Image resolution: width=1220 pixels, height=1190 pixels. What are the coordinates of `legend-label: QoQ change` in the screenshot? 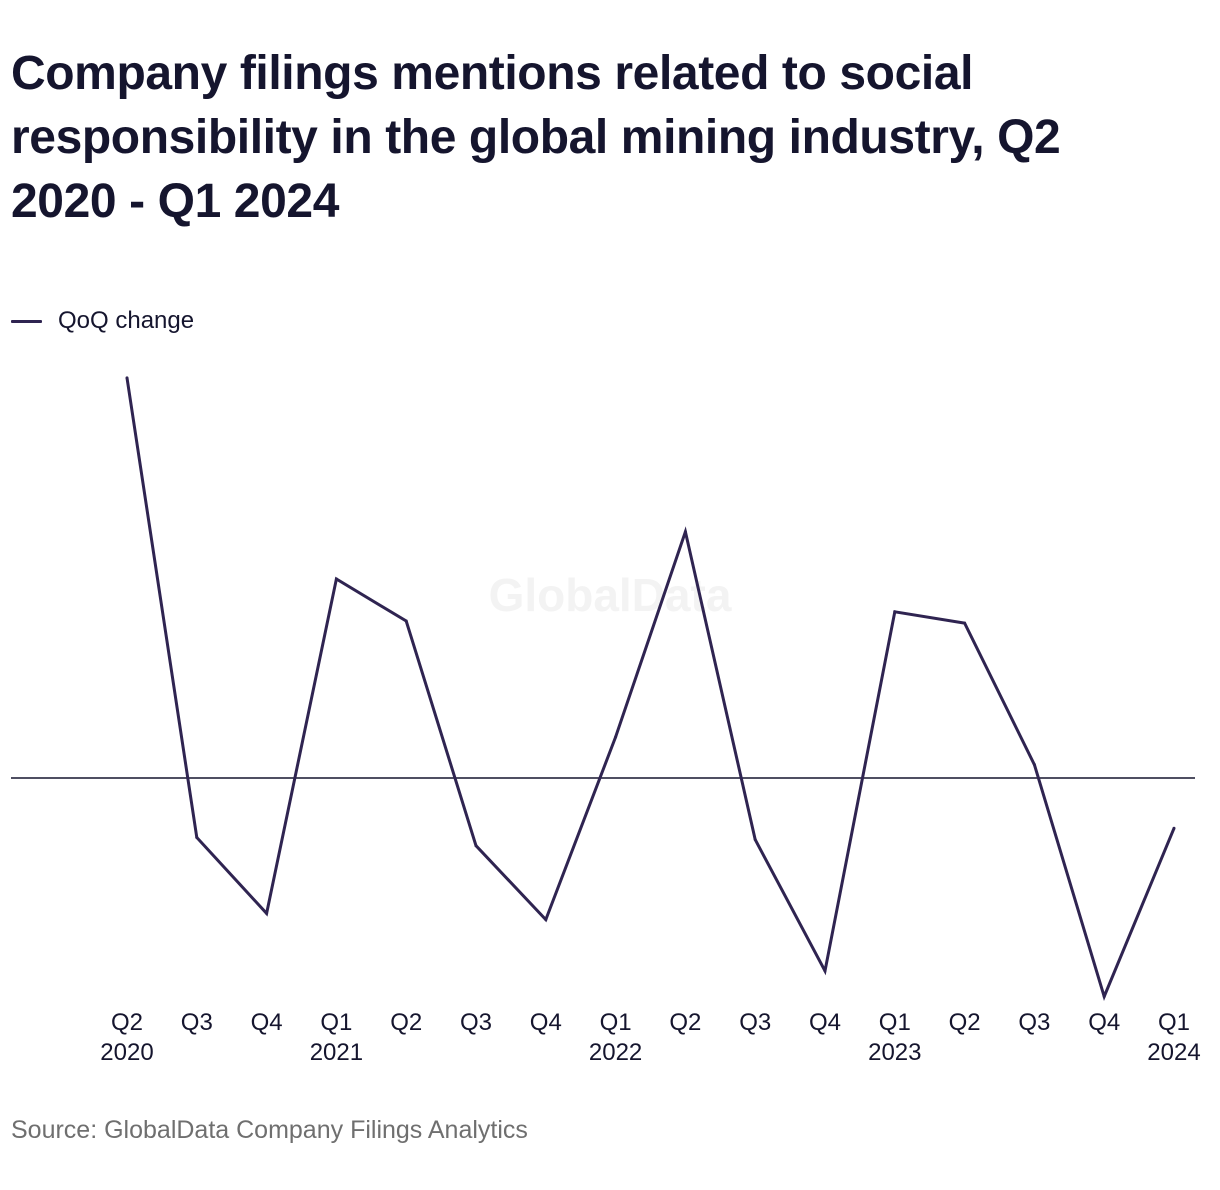 It's located at (126, 320).